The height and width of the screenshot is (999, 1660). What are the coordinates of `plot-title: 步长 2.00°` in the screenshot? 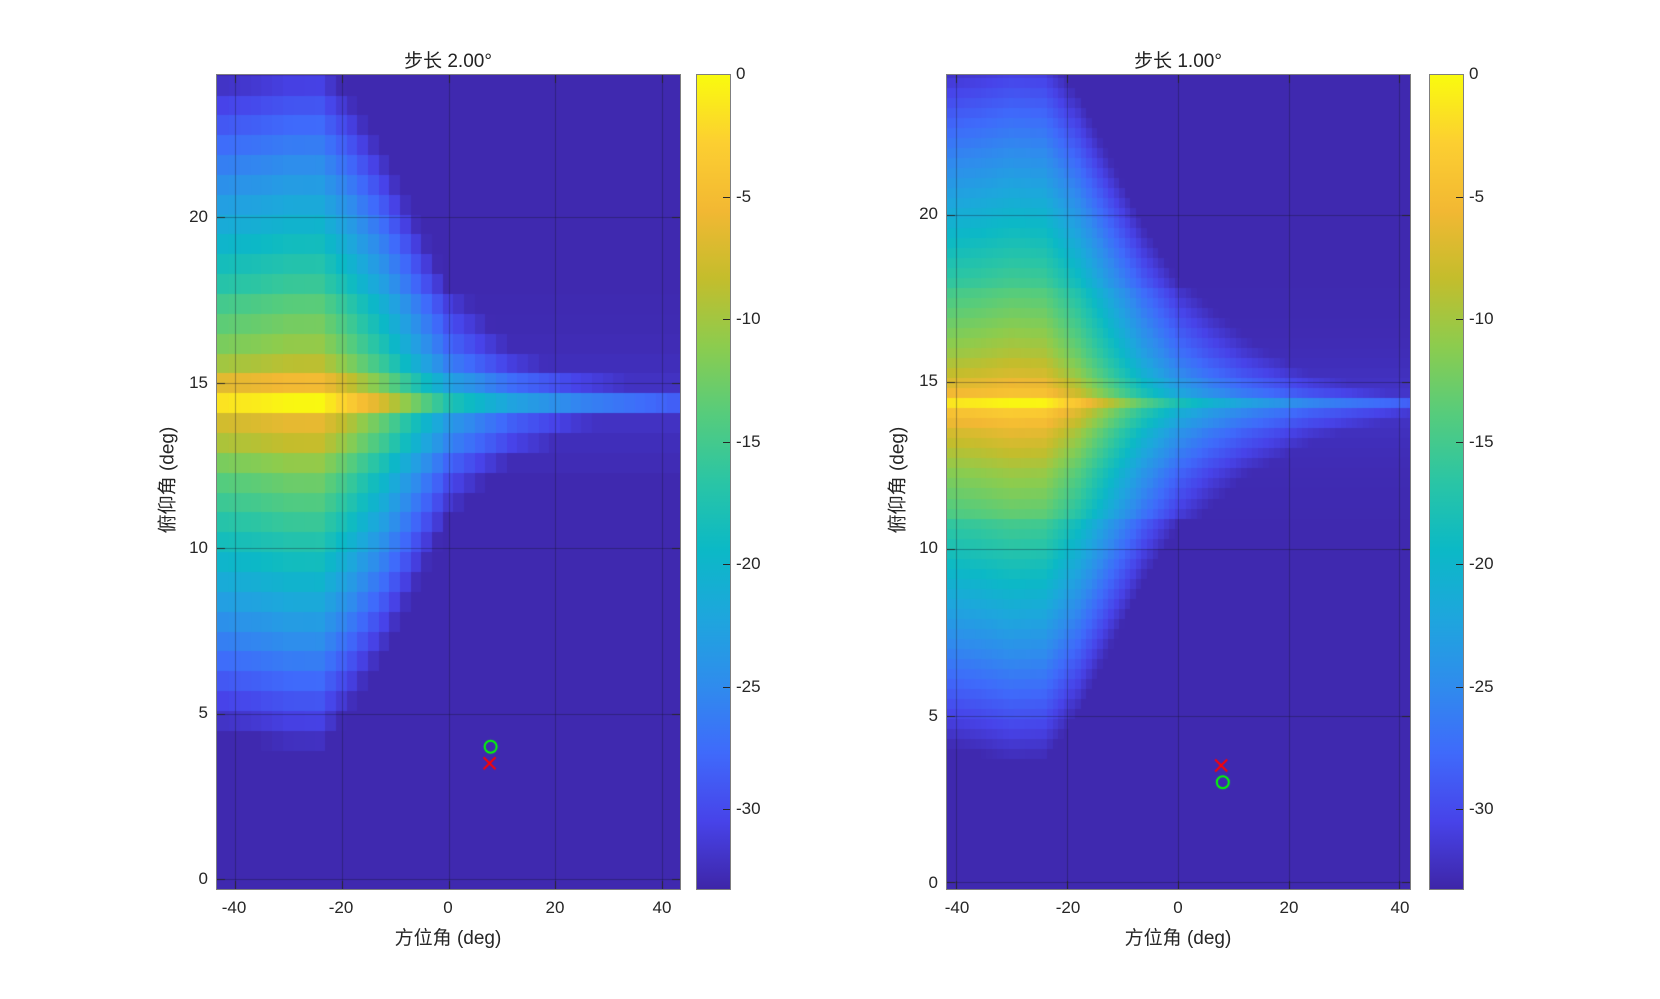 It's located at (448, 61).